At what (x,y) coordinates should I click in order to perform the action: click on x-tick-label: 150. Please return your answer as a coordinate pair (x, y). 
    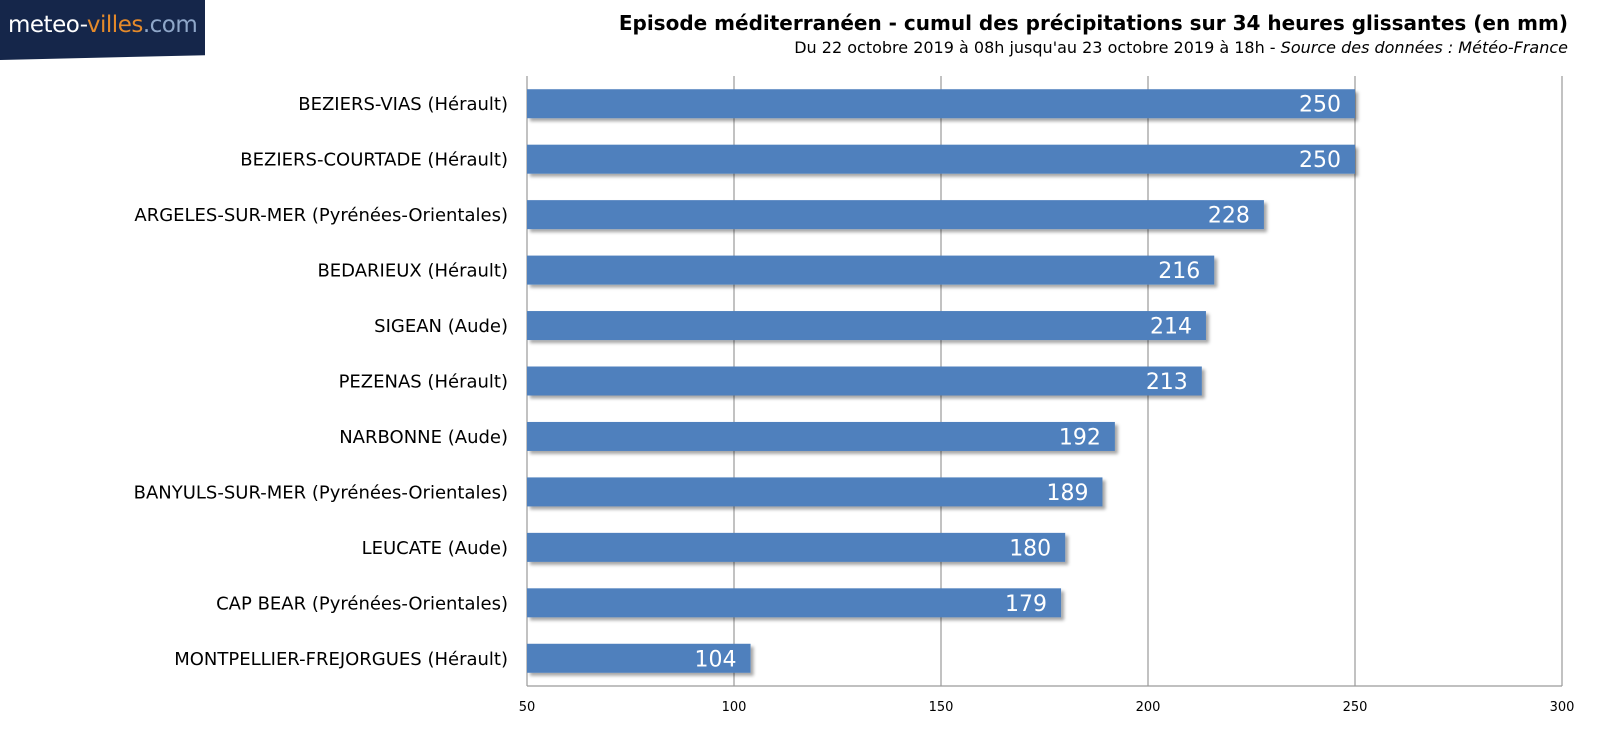
    Looking at the image, I should click on (941, 707).